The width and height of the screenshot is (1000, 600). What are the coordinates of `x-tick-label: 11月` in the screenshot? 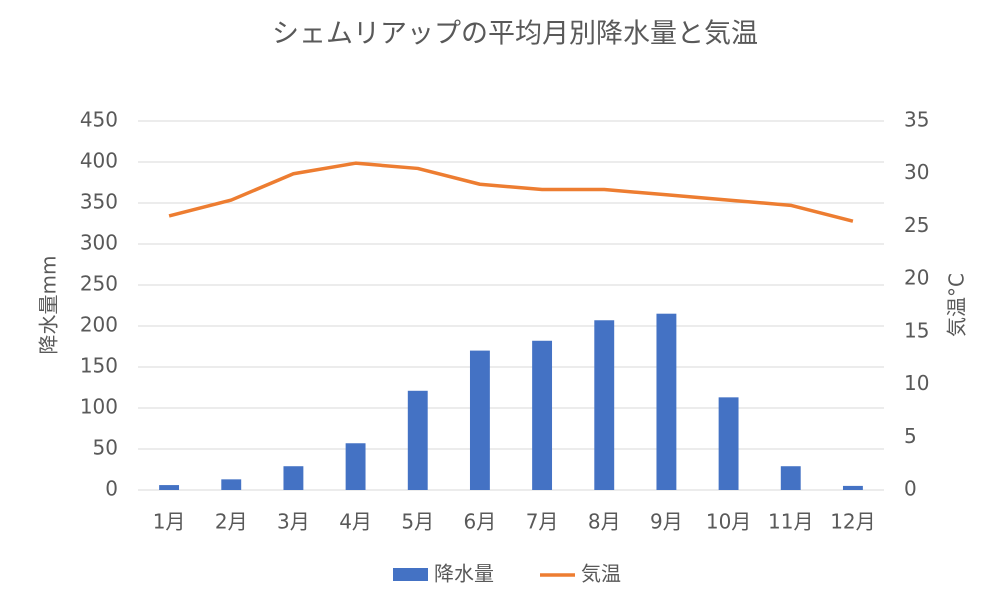 It's located at (790, 522).